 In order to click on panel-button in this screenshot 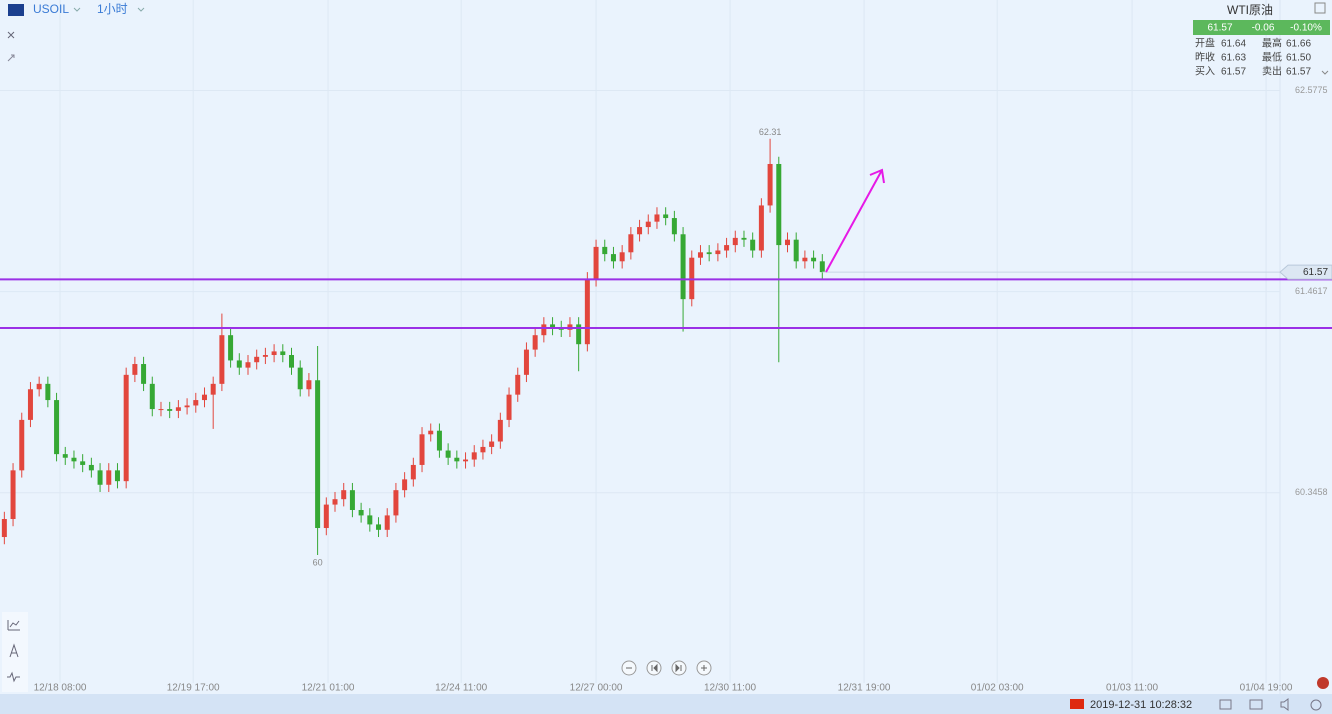, I will do `click(1320, 8)`.